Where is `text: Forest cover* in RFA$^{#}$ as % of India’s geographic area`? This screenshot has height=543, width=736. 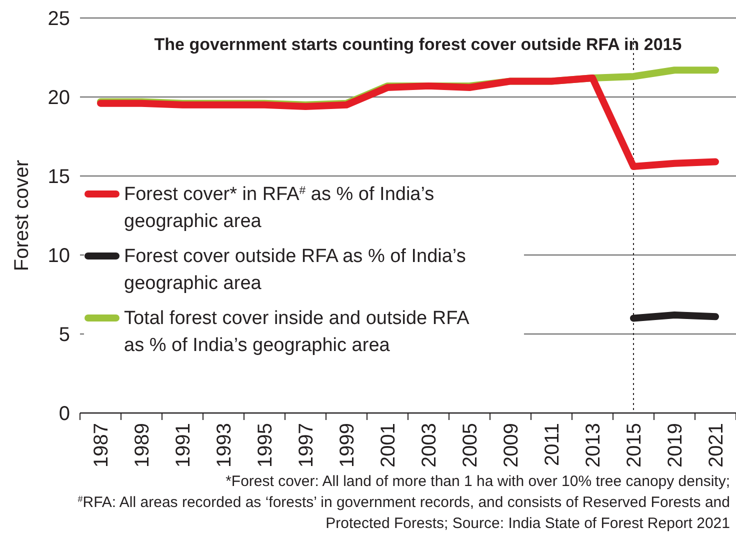
text: Forest cover* in RFA$^{#}$ as % of India’s geographic area is located at coordinates (279, 208).